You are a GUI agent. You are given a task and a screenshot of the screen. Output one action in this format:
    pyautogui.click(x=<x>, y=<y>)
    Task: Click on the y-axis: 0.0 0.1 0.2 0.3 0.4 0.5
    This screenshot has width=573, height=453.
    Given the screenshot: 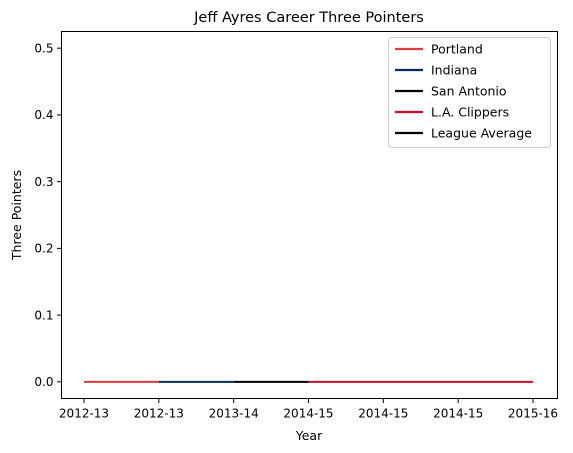 What is the action you would take?
    pyautogui.click(x=48, y=215)
    